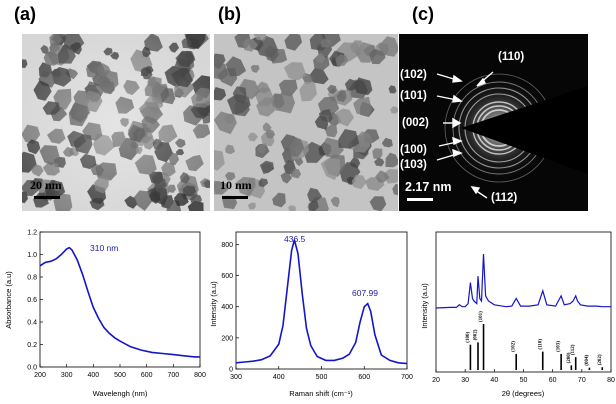 The height and width of the screenshot is (404, 616). I want to click on tem-particles-a, so click(116, 122).